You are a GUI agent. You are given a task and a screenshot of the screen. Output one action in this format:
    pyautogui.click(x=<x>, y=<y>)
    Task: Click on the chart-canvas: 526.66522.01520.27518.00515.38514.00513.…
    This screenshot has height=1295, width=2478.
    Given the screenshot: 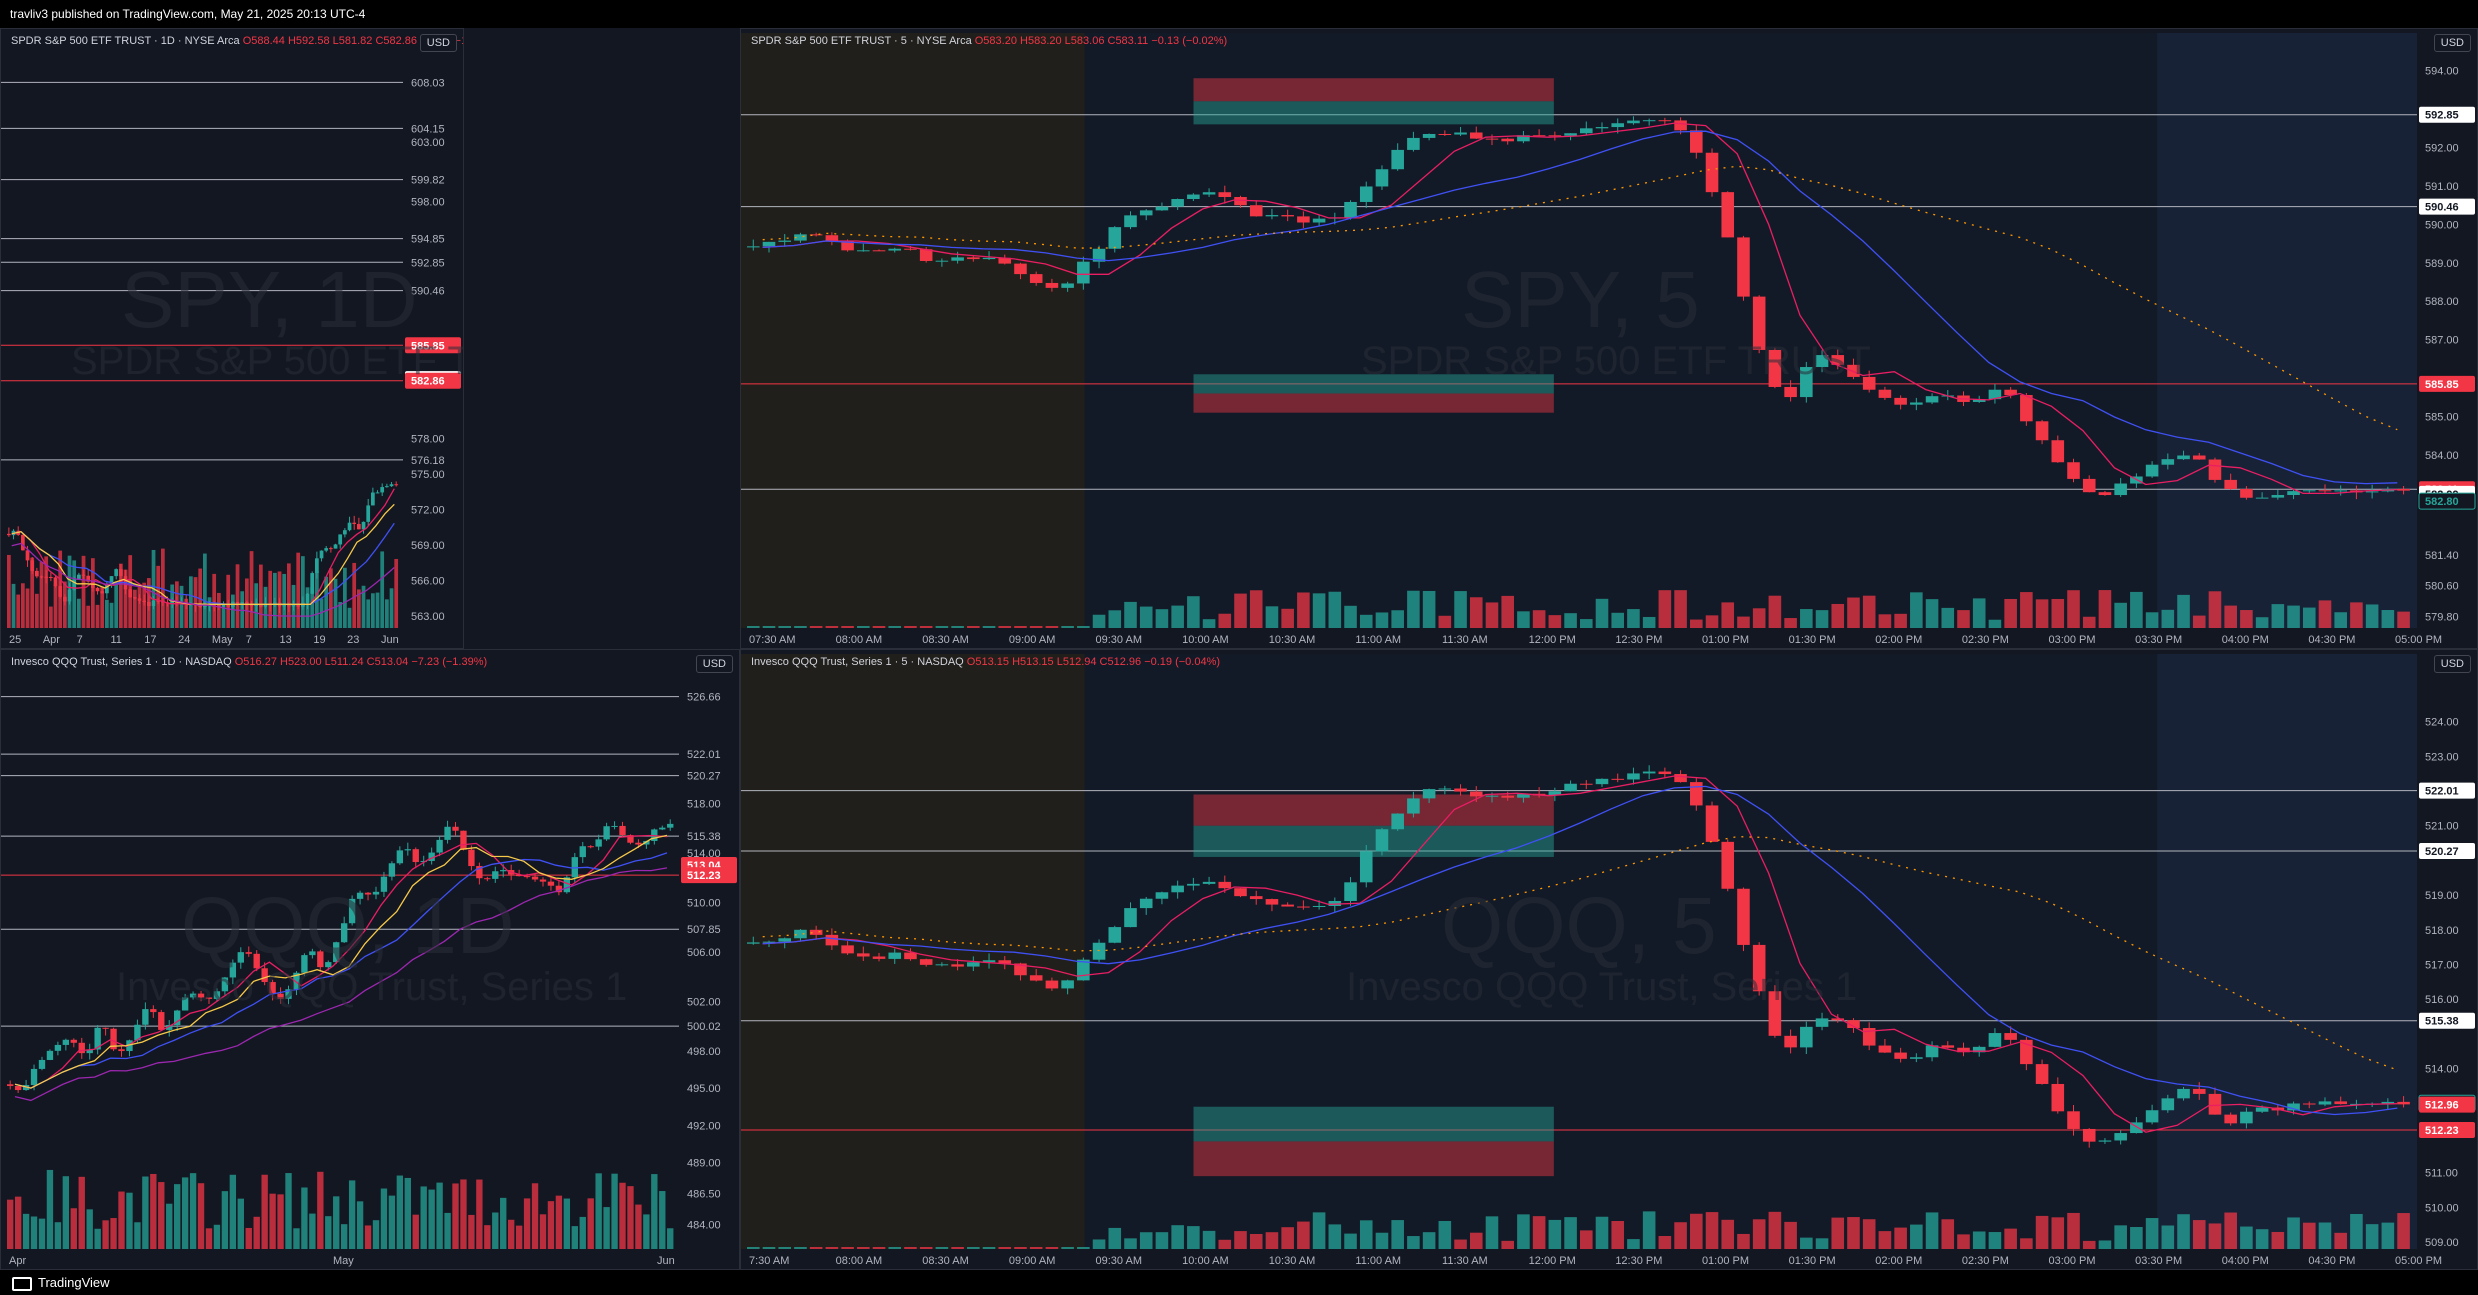 What is the action you would take?
    pyautogui.click(x=370, y=960)
    